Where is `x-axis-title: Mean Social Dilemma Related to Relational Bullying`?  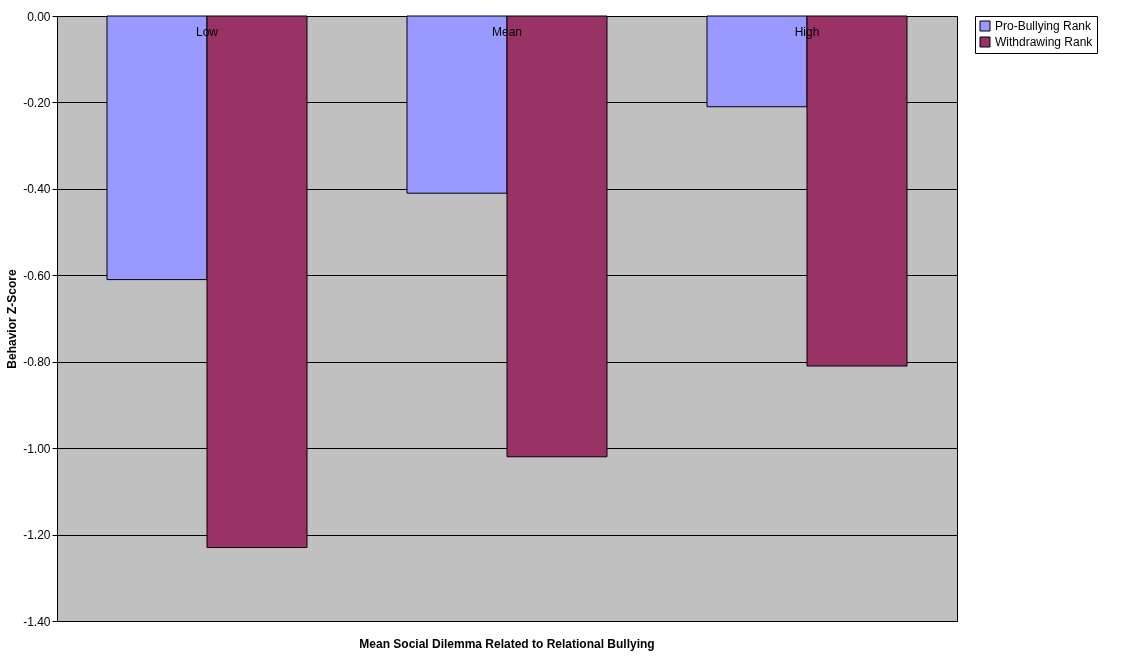
x-axis-title: Mean Social Dilemma Related to Relational Bullying is located at coordinates (507, 644).